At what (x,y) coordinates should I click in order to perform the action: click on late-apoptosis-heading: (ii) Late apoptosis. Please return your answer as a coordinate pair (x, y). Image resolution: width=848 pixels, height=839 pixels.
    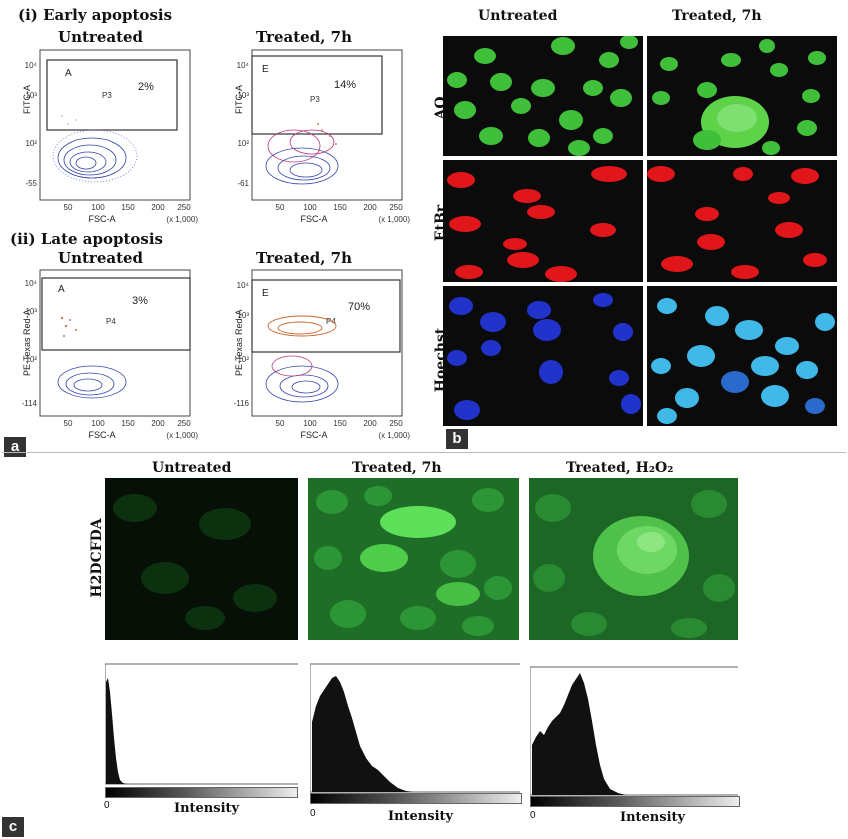
    Looking at the image, I should click on (86, 239).